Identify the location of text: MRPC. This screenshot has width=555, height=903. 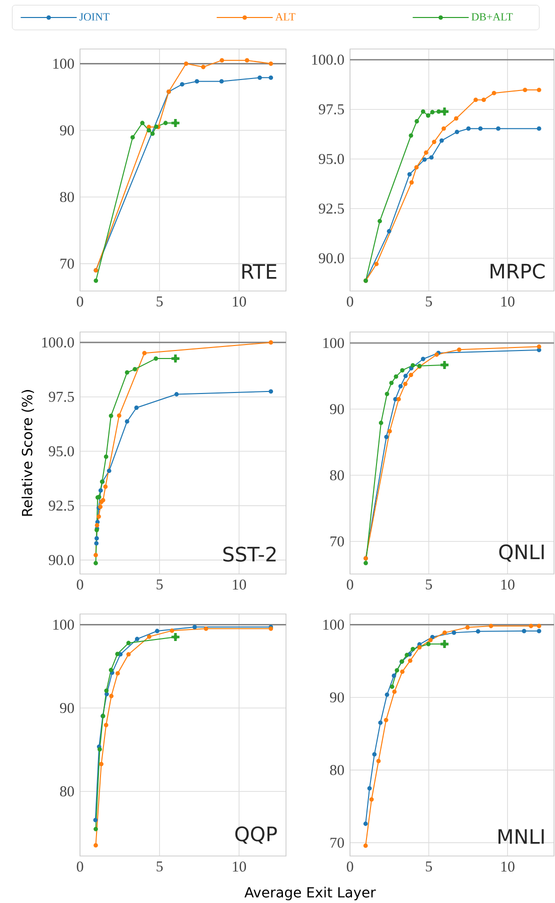
(517, 271).